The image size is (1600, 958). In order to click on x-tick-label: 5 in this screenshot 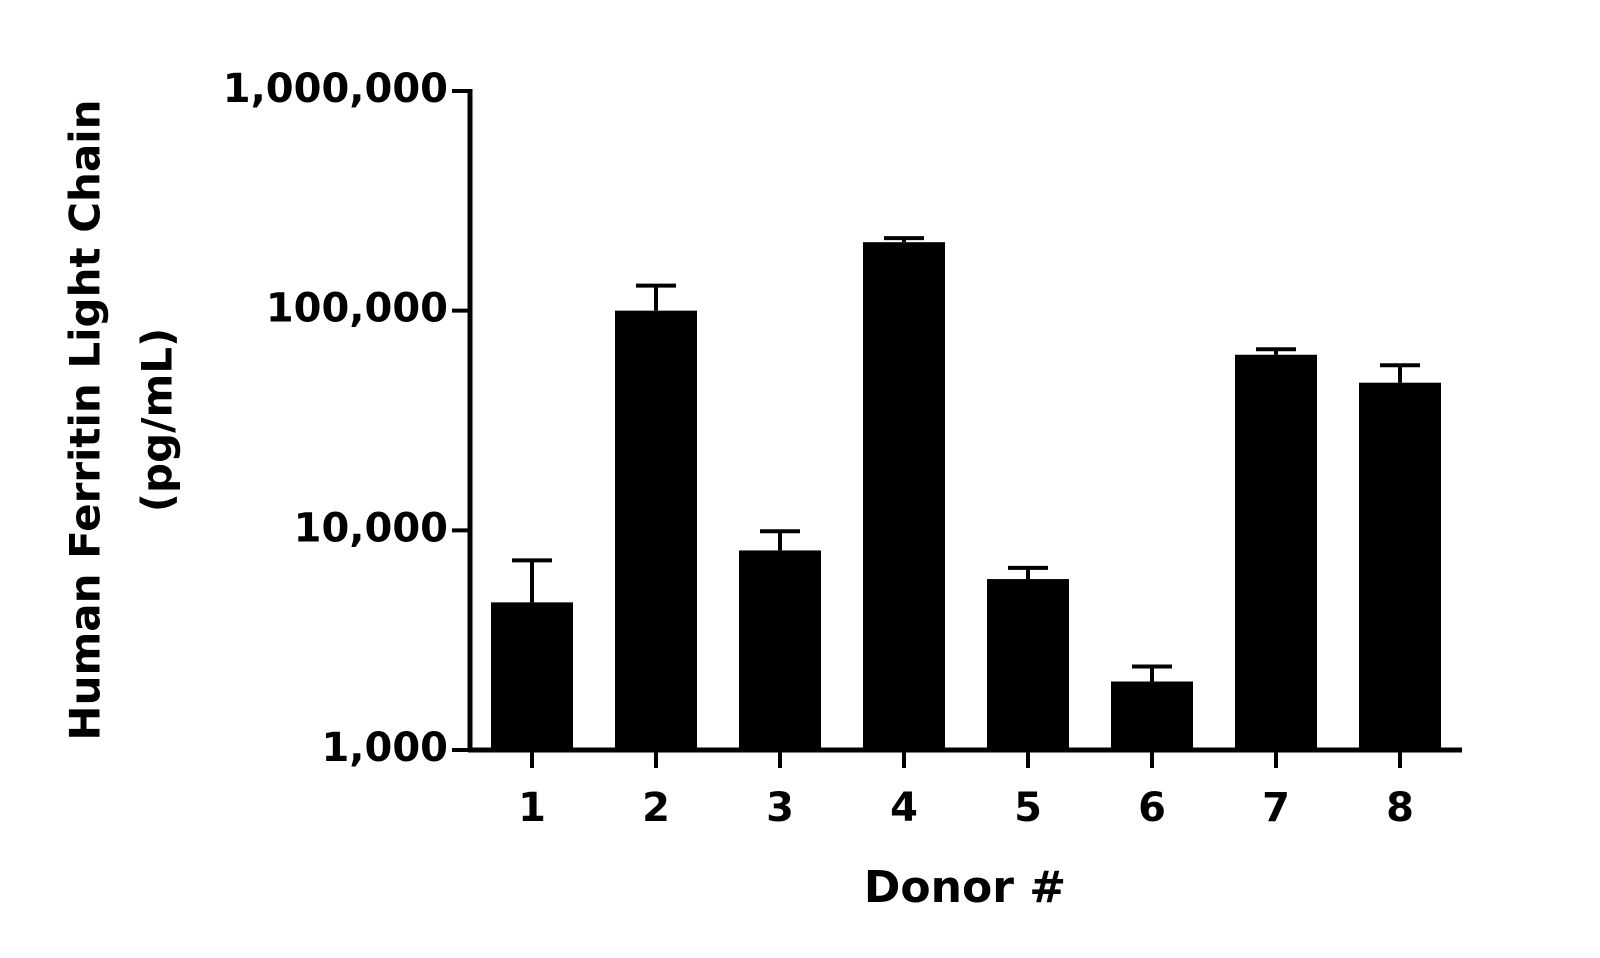, I will do `click(1028, 808)`.